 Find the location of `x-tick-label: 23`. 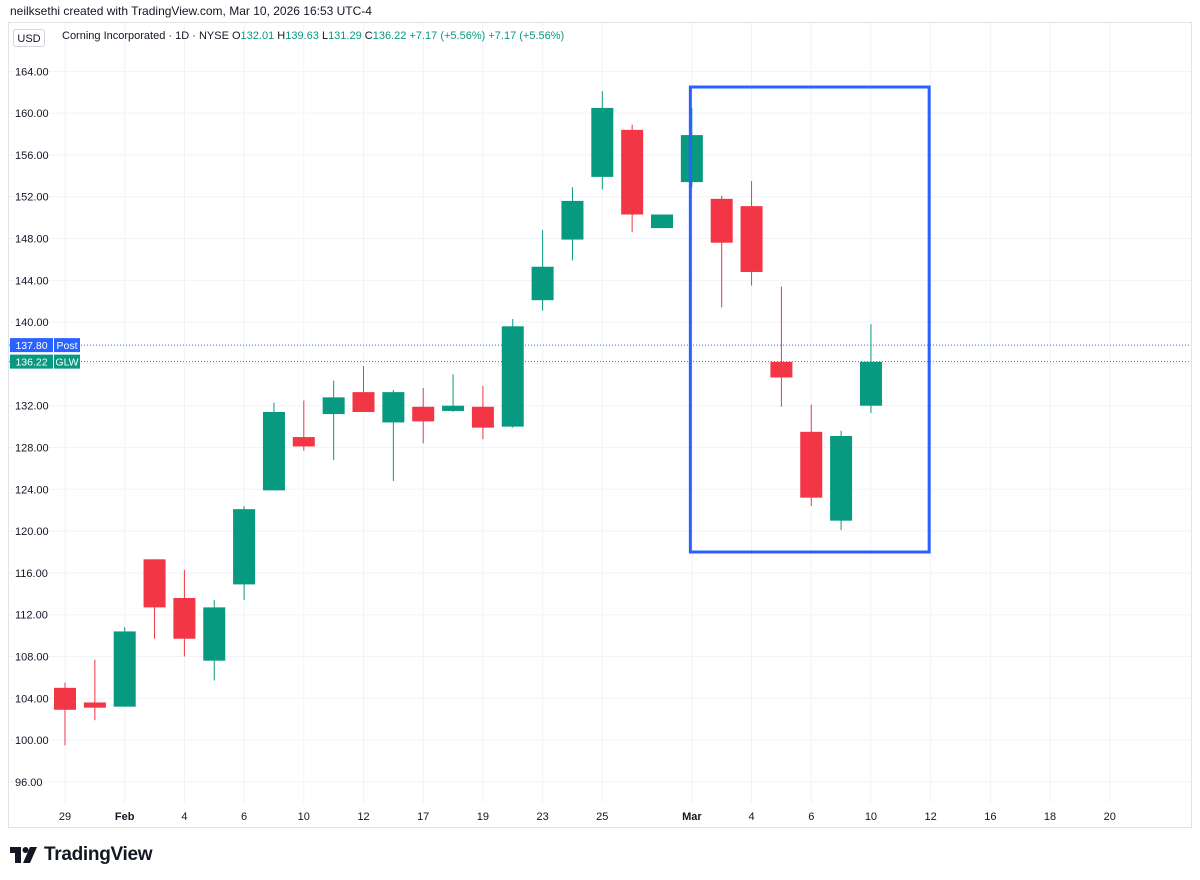

x-tick-label: 23 is located at coordinates (542, 817).